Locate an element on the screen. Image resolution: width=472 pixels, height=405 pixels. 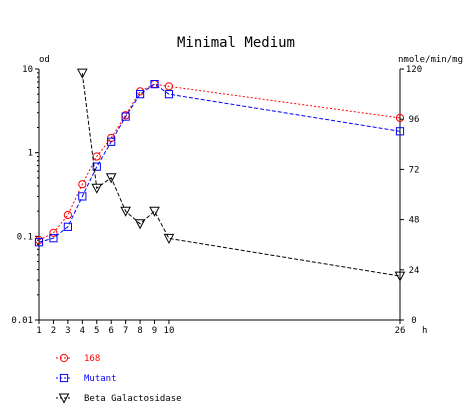
right-axis-tick-label: 96 is located at coordinates (414, 120).